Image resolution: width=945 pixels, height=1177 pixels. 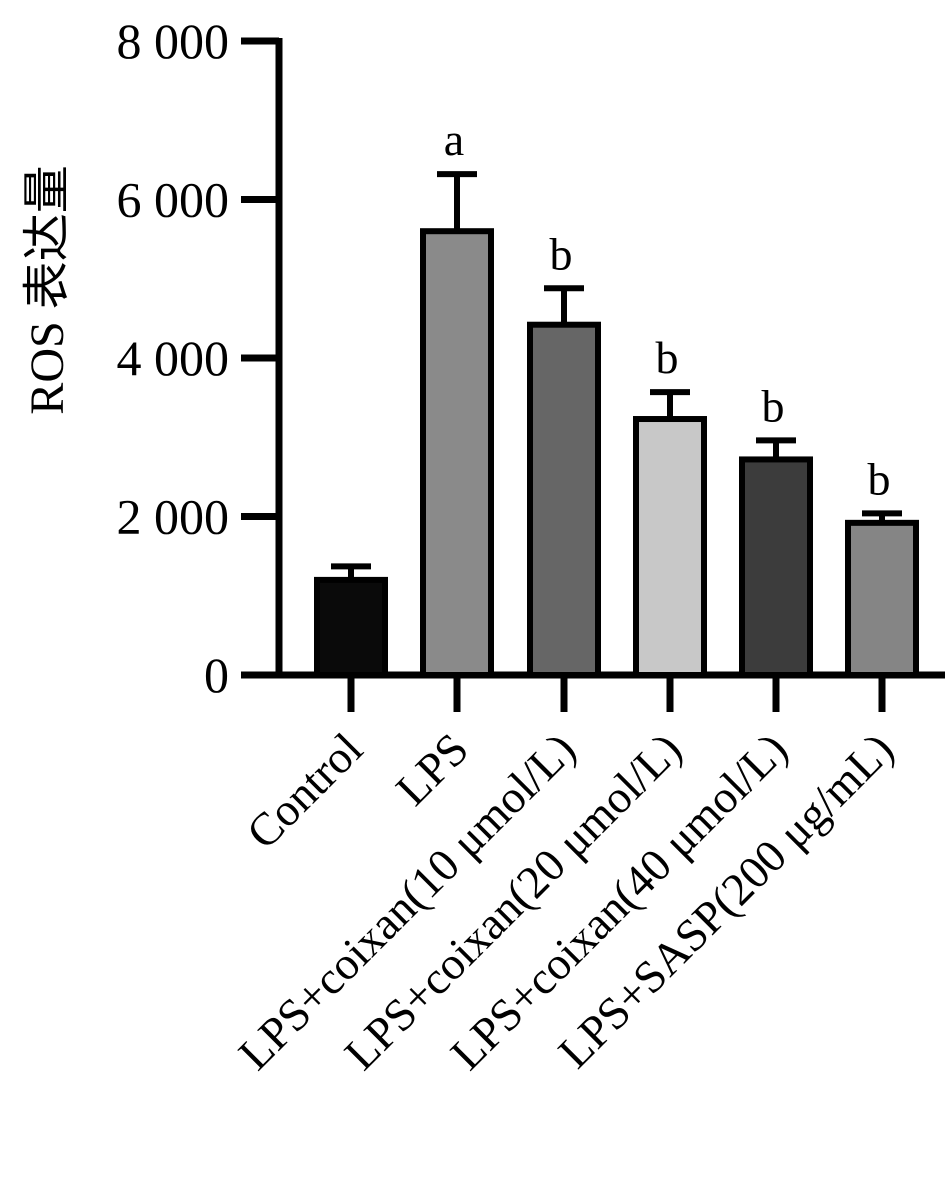 What do you see at coordinates (173, 517) in the screenshot?
I see `y-tick-label: 2 000` at bounding box center [173, 517].